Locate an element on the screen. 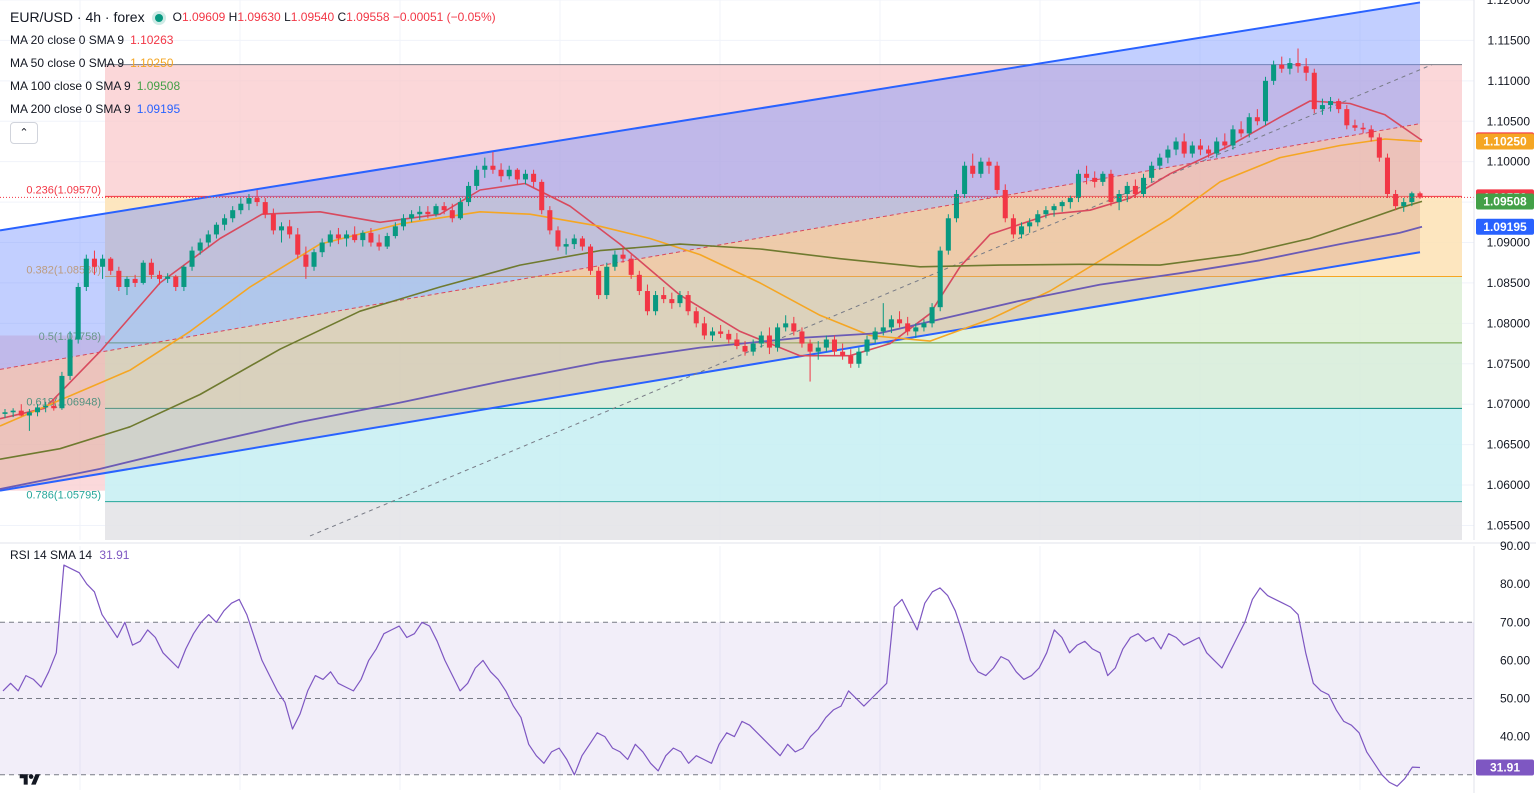  price-axis-tick: 1.07000 is located at coordinates (1509, 404).